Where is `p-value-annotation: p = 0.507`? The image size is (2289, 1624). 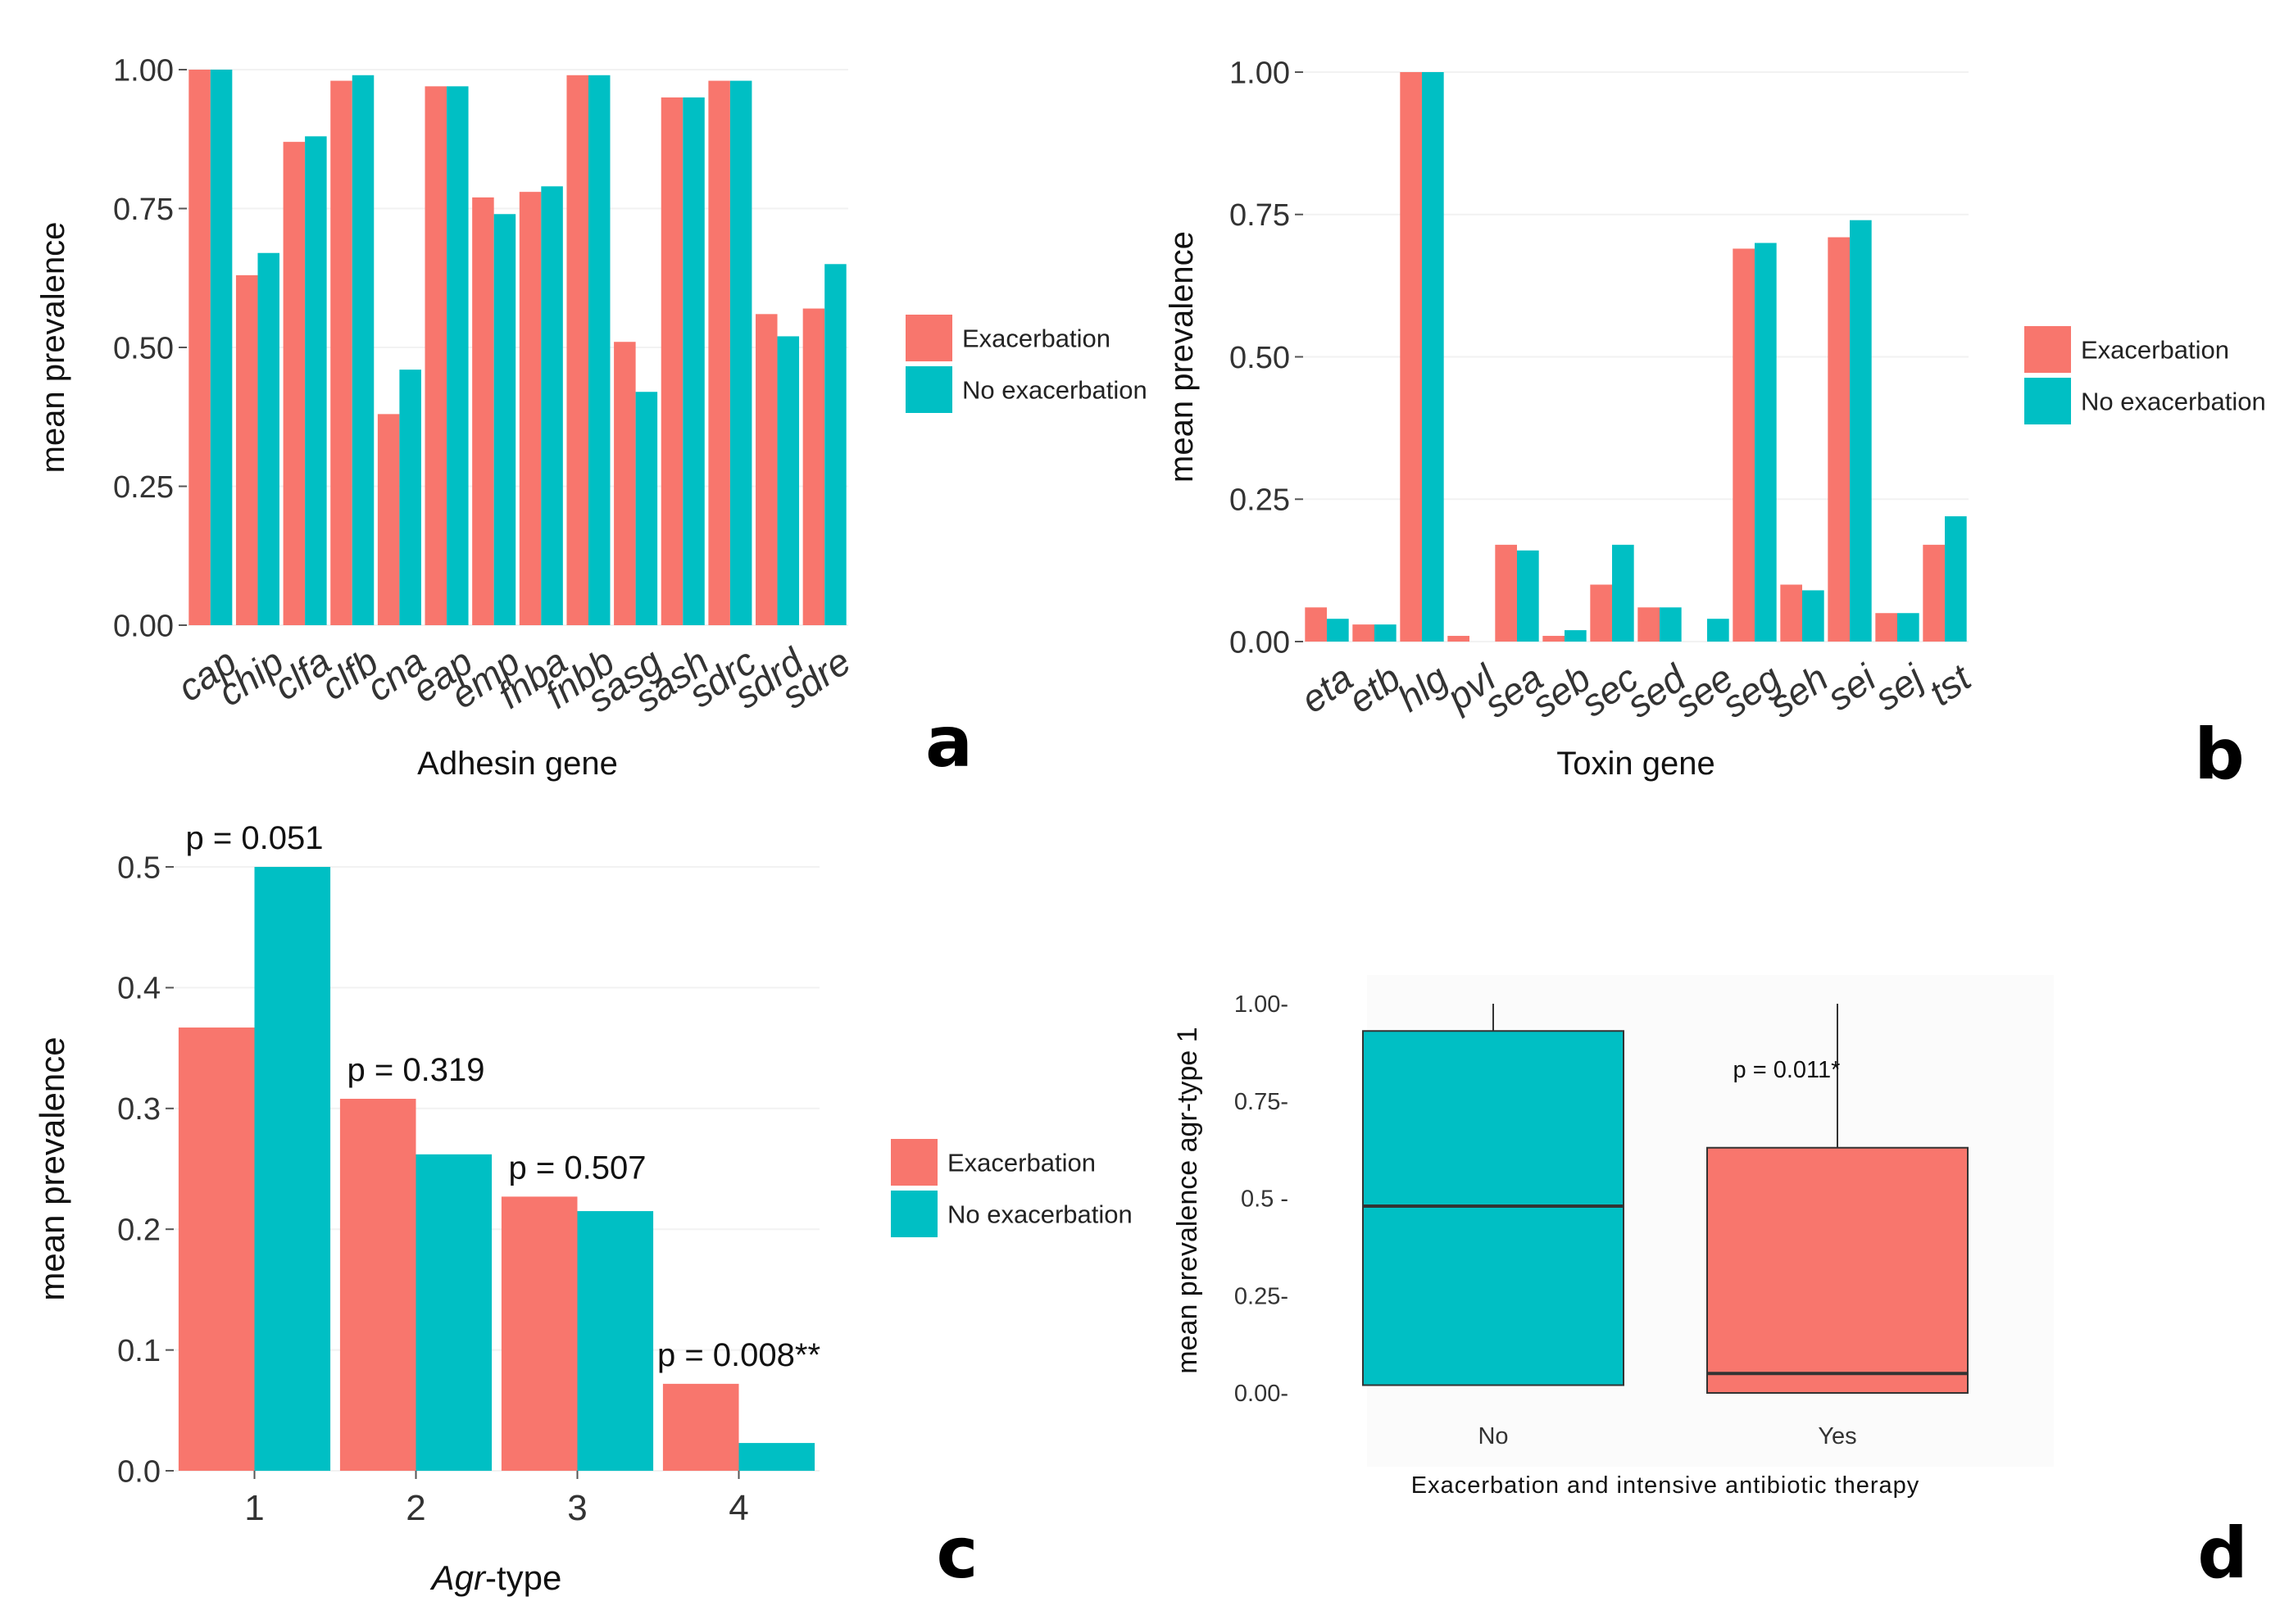 p-value-annotation: p = 0.507 is located at coordinates (578, 1168).